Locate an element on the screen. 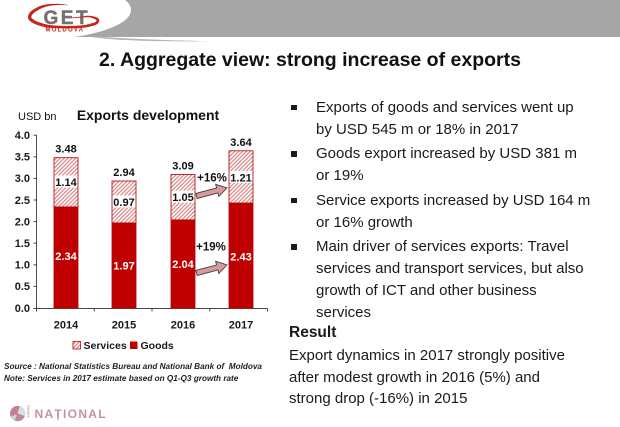 The image size is (620, 427). svg-text: 2.94 is located at coordinates (124, 173).